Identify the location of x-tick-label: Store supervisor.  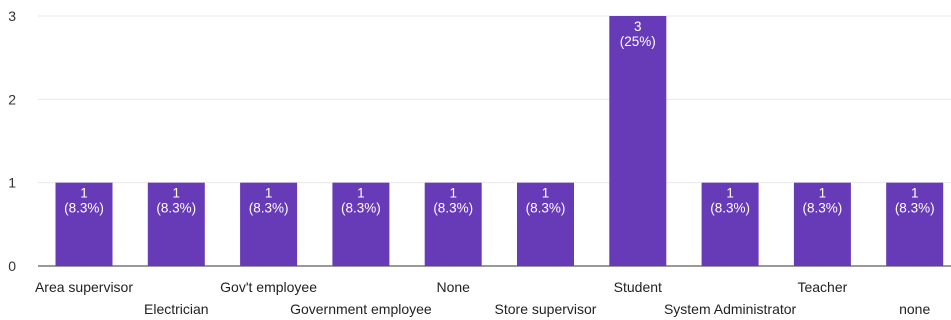
(546, 309).